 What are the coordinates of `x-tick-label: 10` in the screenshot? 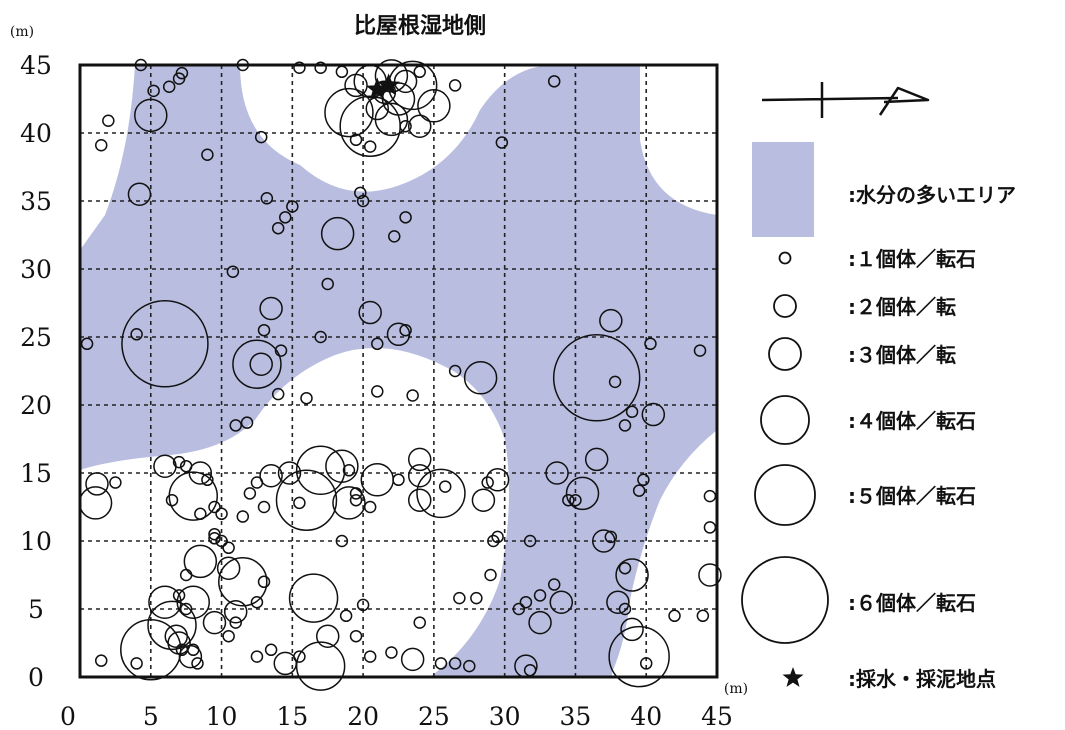 It's located at (222, 716).